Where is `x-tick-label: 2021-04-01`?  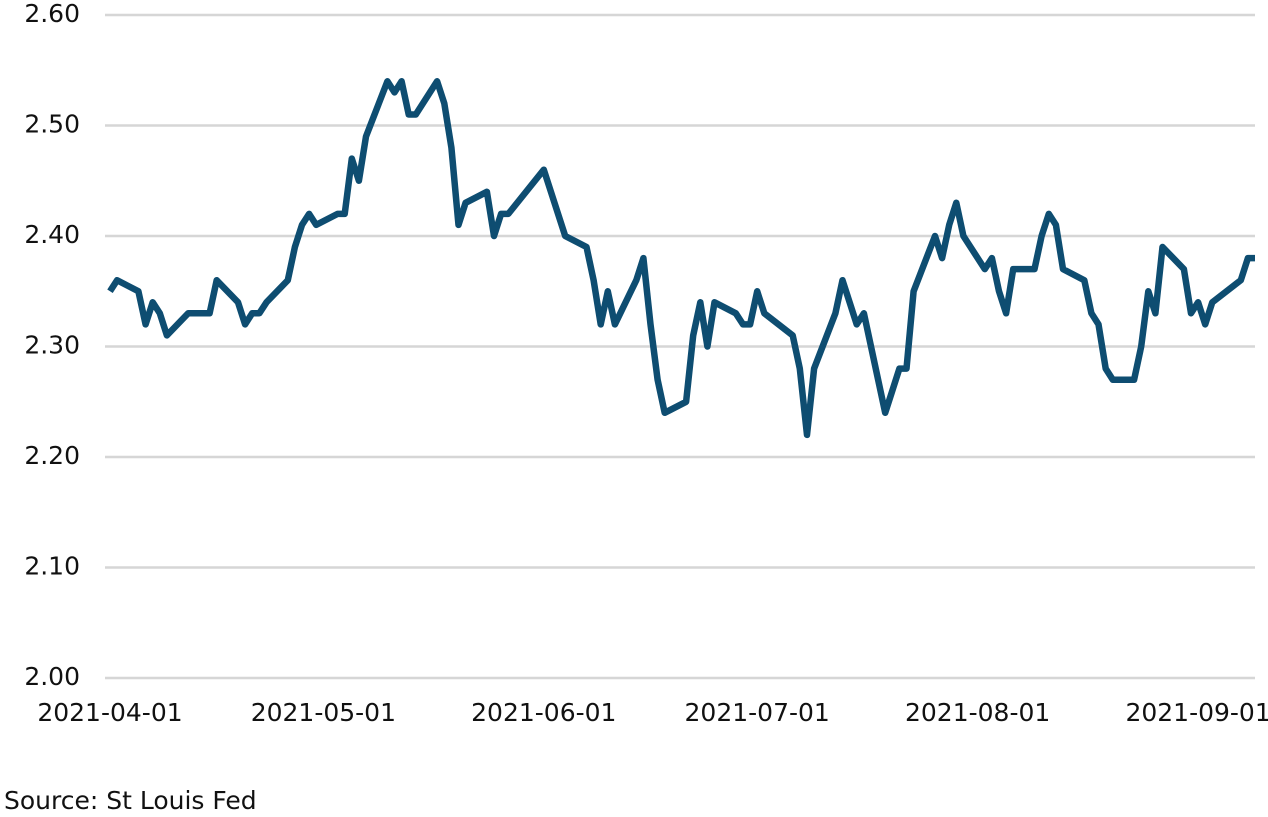 x-tick-label: 2021-04-01 is located at coordinates (109, 712).